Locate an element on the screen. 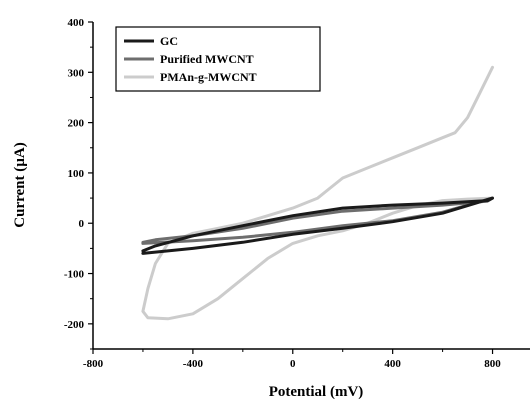 This screenshot has height=401, width=532. x-tick-label: -400 is located at coordinates (193, 364).